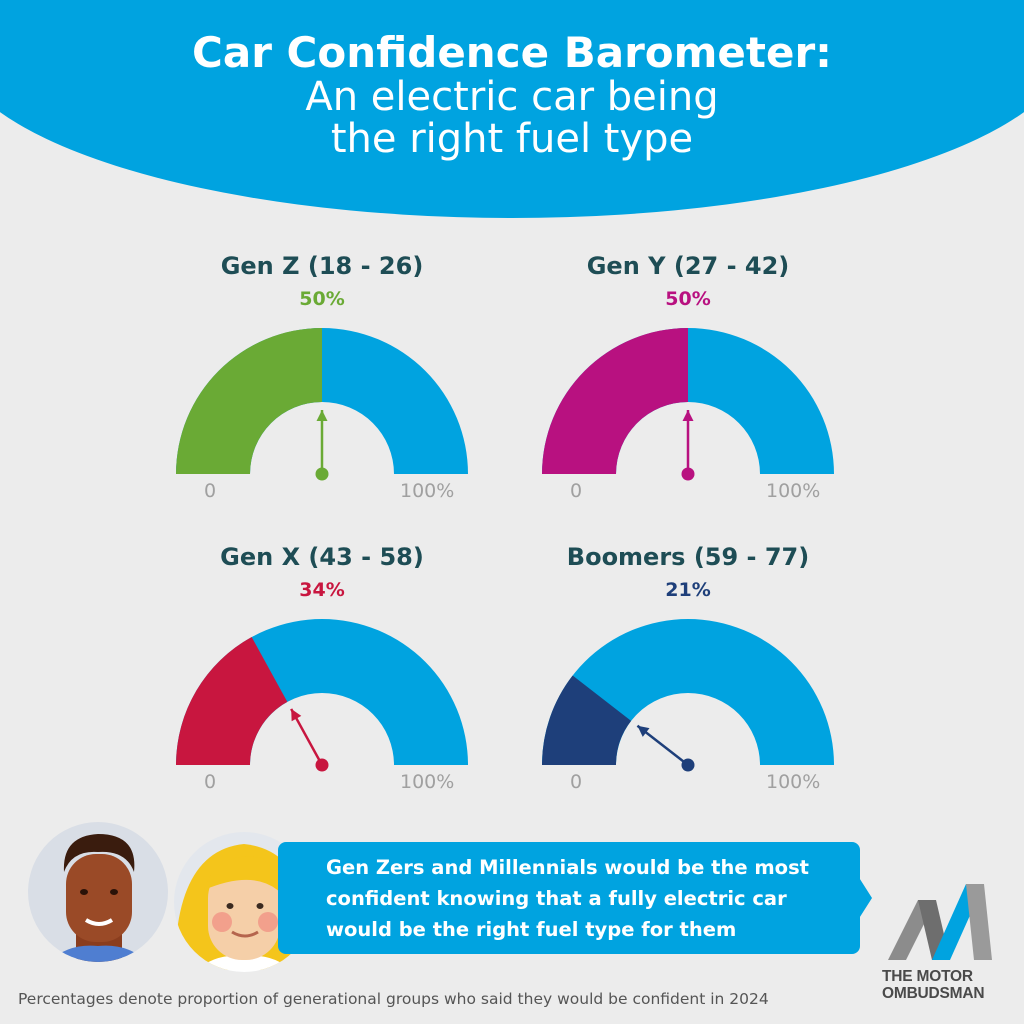 The width and height of the screenshot is (1024, 1024). What do you see at coordinates (322, 557) in the screenshot?
I see `gauge-title: Gen X (43 - 58)` at bounding box center [322, 557].